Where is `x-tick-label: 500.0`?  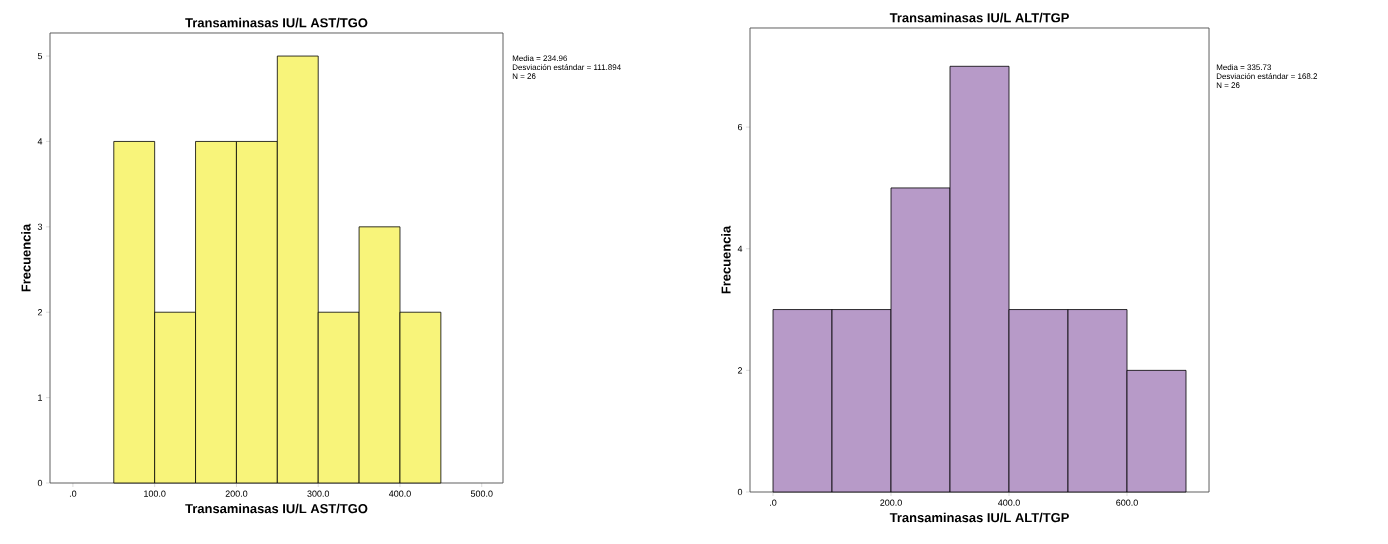
x-tick-label: 500.0 is located at coordinates (481, 493).